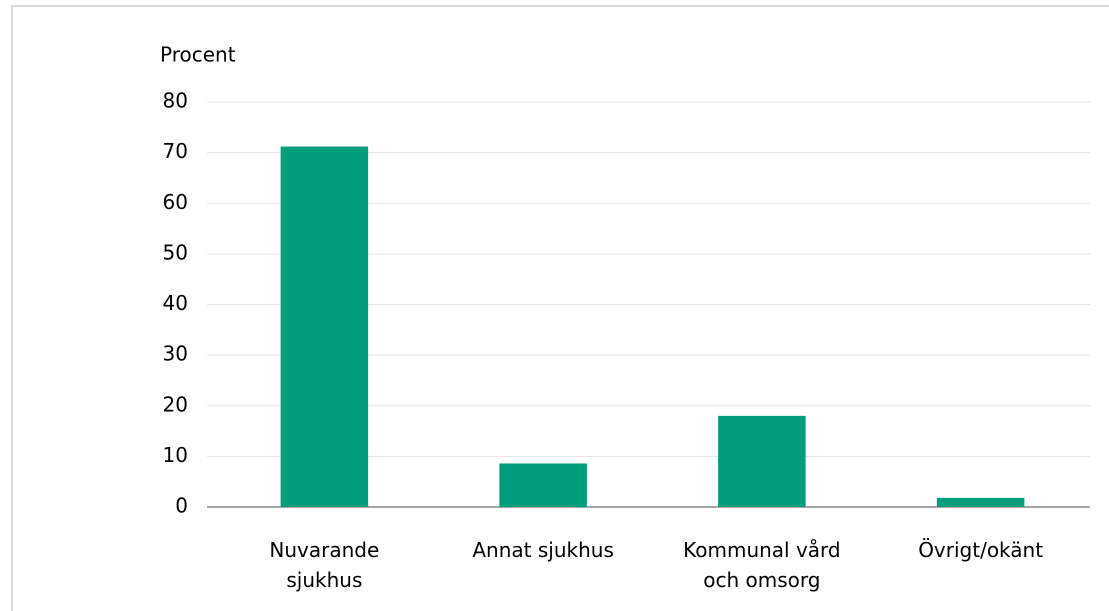 Image resolution: width=1109 pixels, height=611 pixels. What do you see at coordinates (175, 455) in the screenshot?
I see `y-tick-label: 10` at bounding box center [175, 455].